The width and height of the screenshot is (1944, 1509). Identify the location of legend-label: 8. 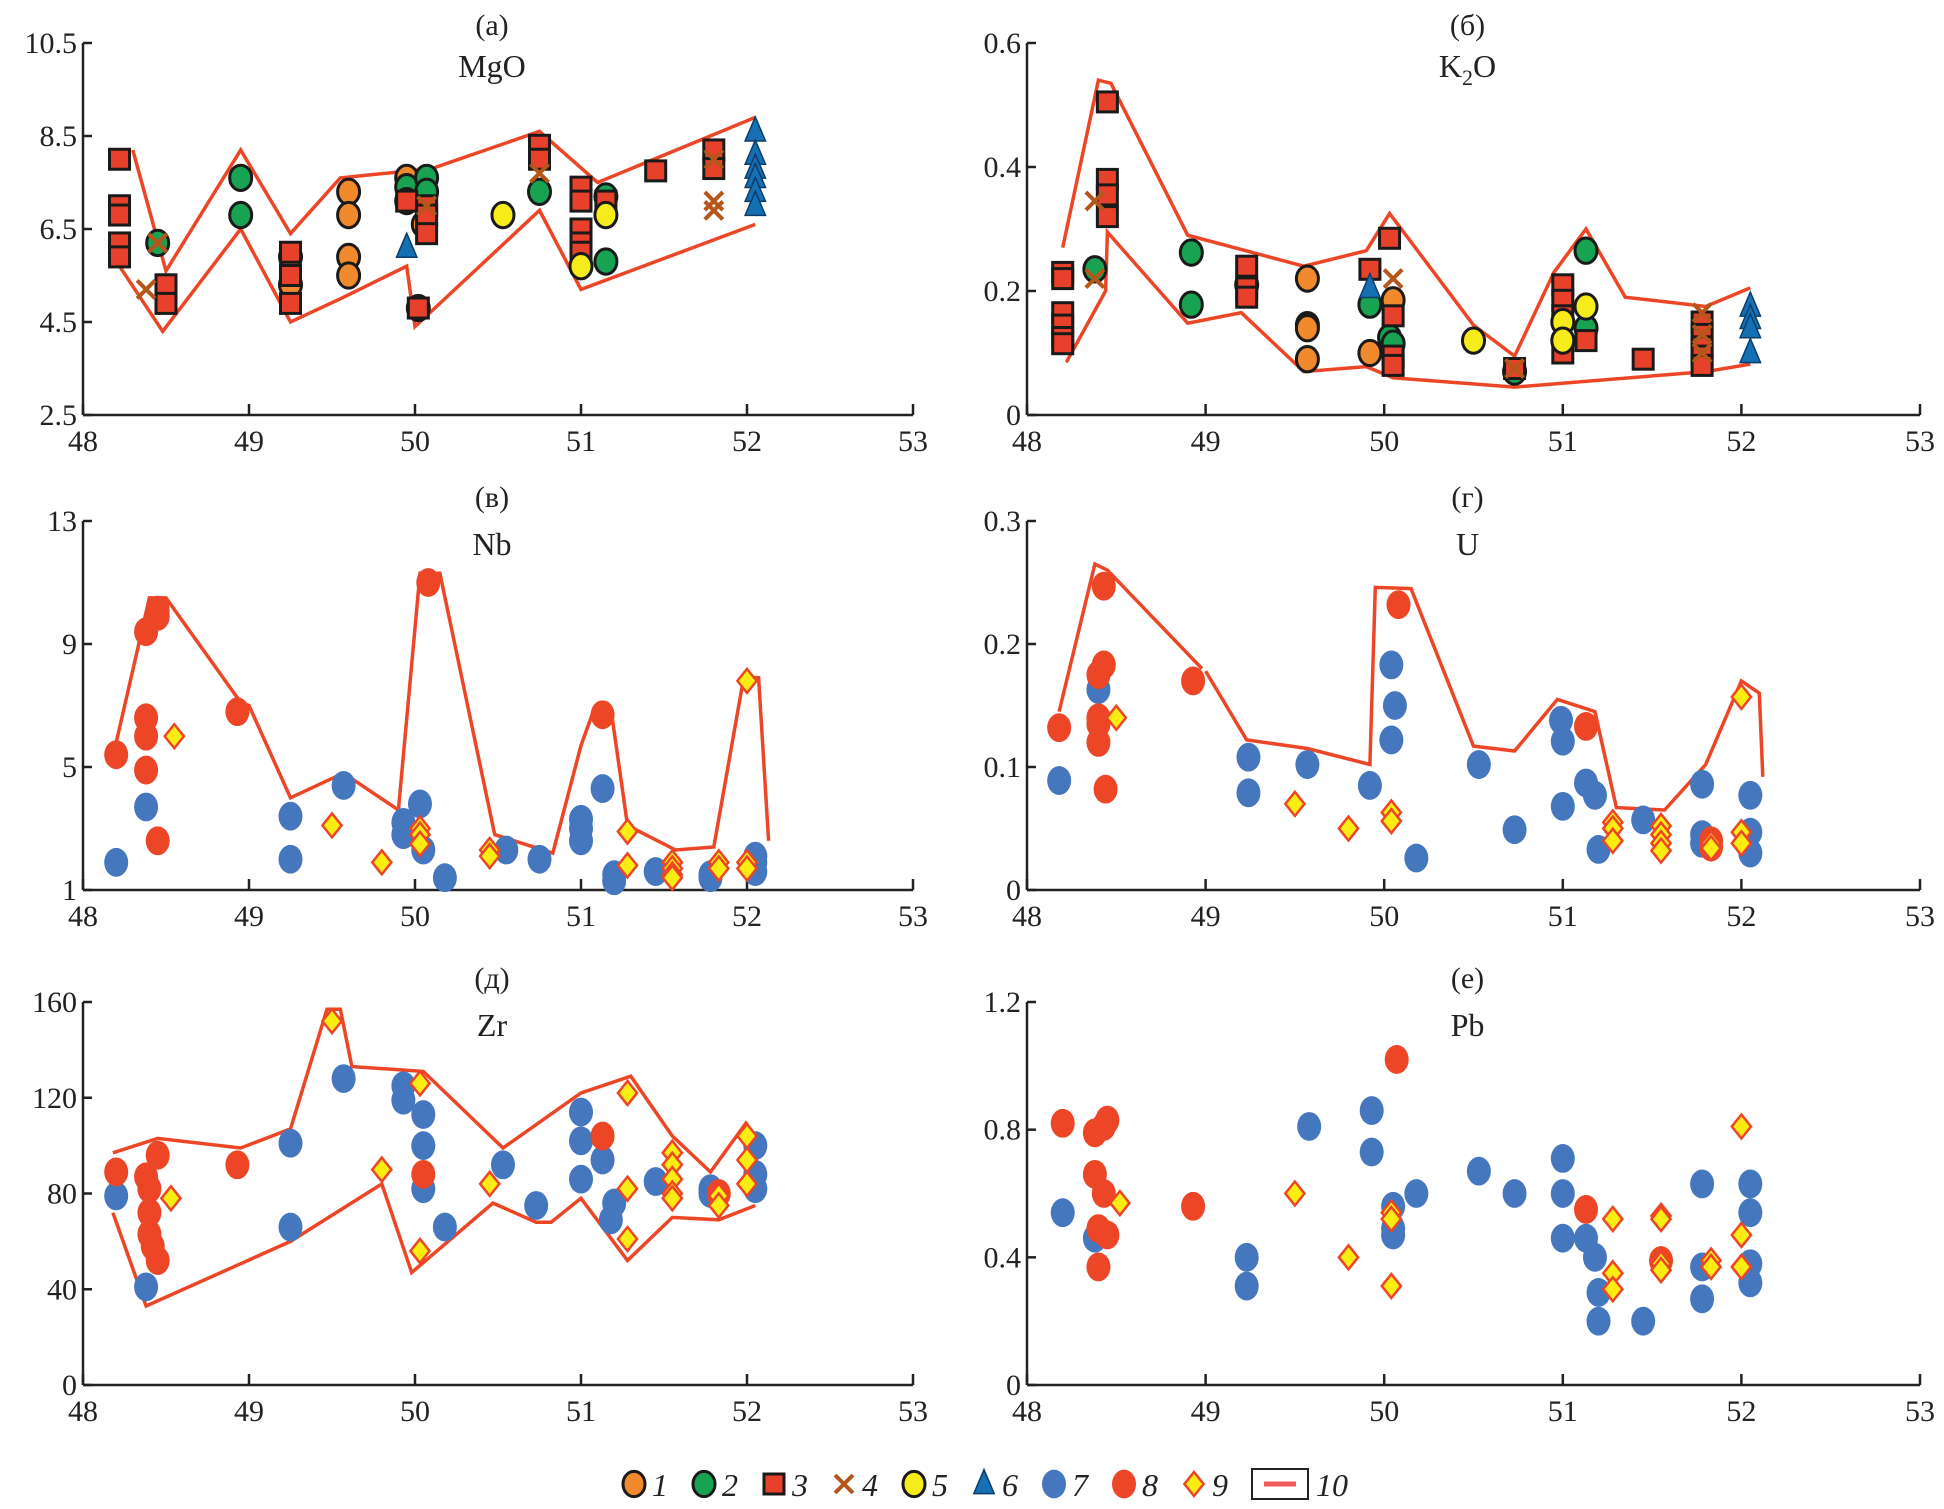
(1150, 1485).